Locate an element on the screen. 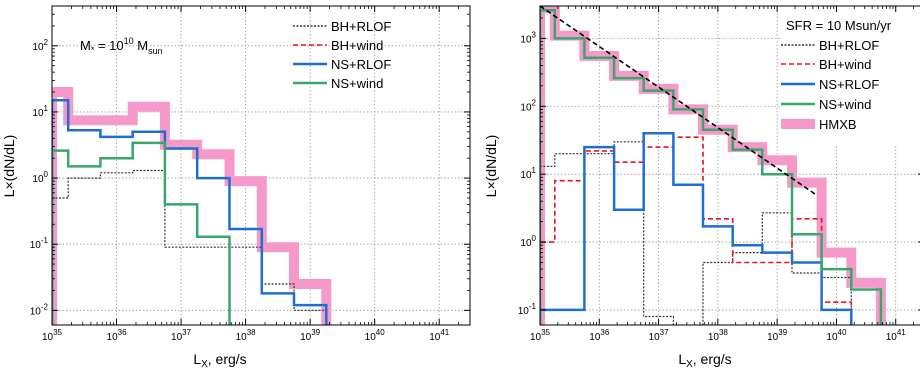 The image size is (920, 372). right-legend-label-bh-wind: BH+wind is located at coordinates (845, 64).